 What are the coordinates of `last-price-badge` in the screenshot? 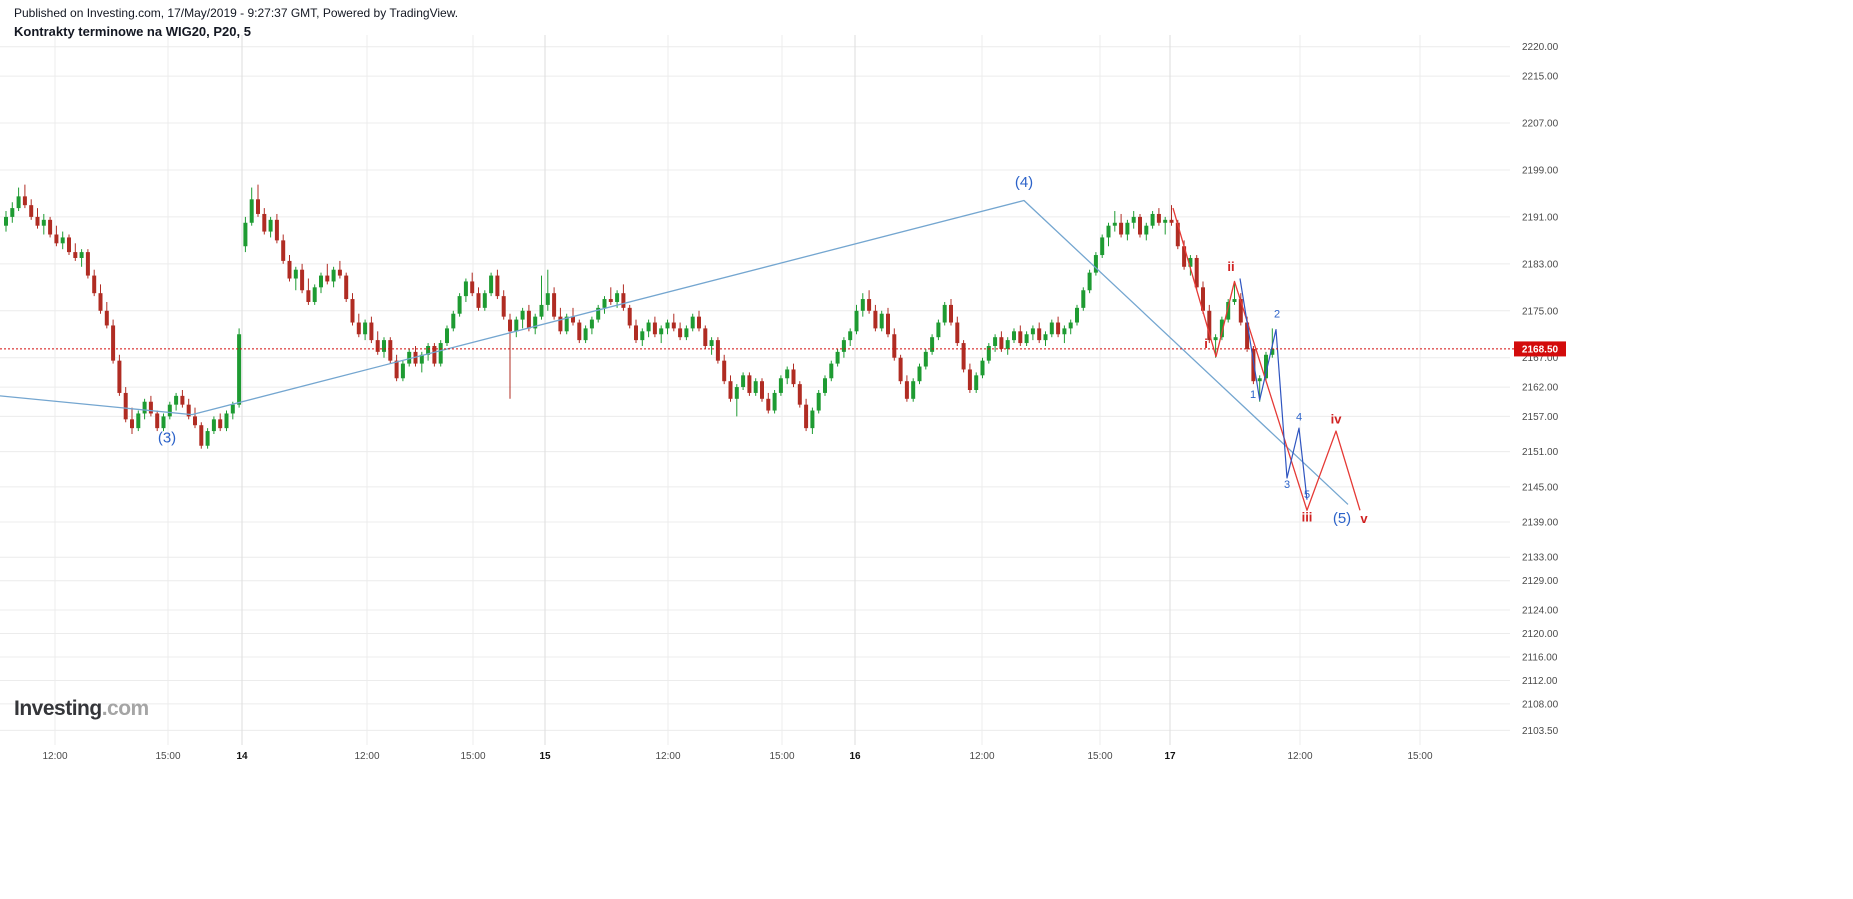 It's located at (1540, 349).